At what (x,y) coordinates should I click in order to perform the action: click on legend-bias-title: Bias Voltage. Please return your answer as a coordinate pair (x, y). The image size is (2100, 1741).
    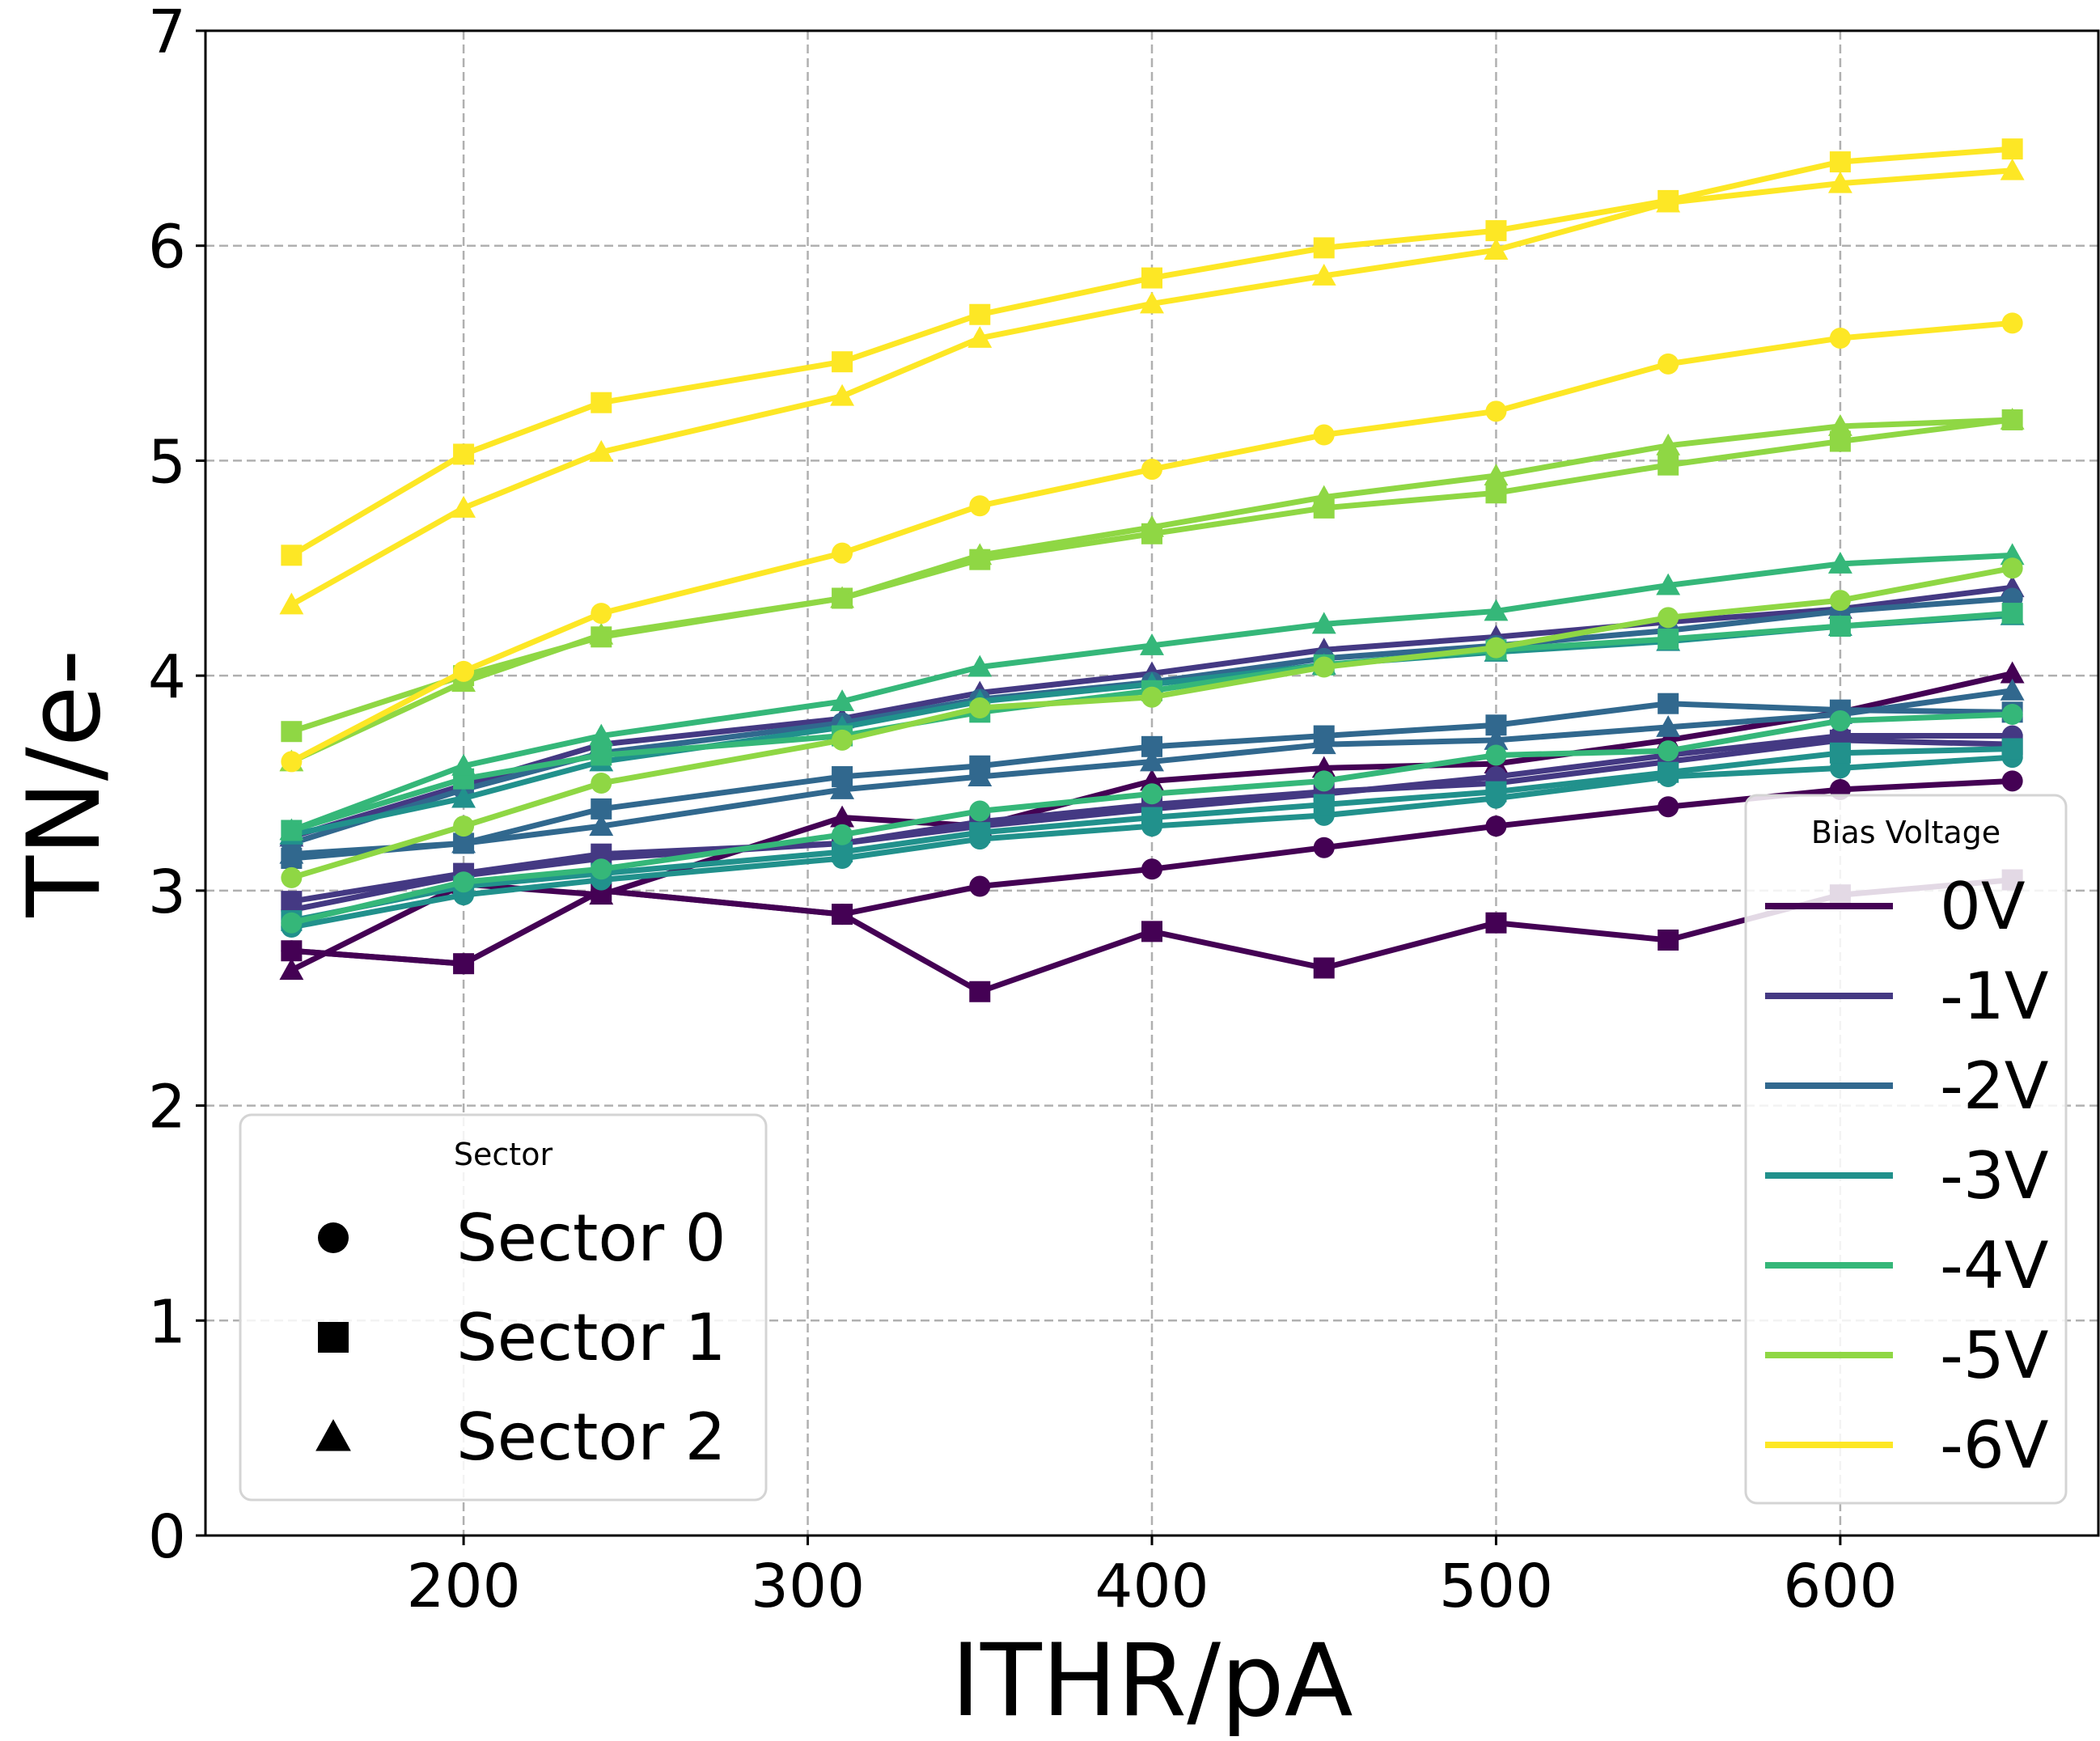
    Looking at the image, I should click on (1906, 832).